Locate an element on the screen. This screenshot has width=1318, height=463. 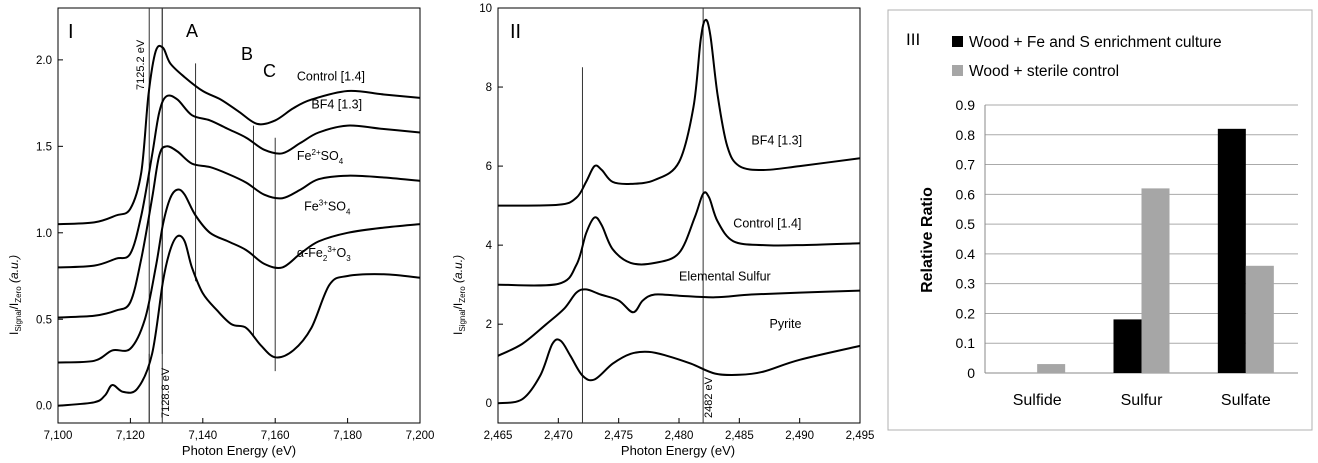
y-tick-label: 1.0 is located at coordinates (44, 234).